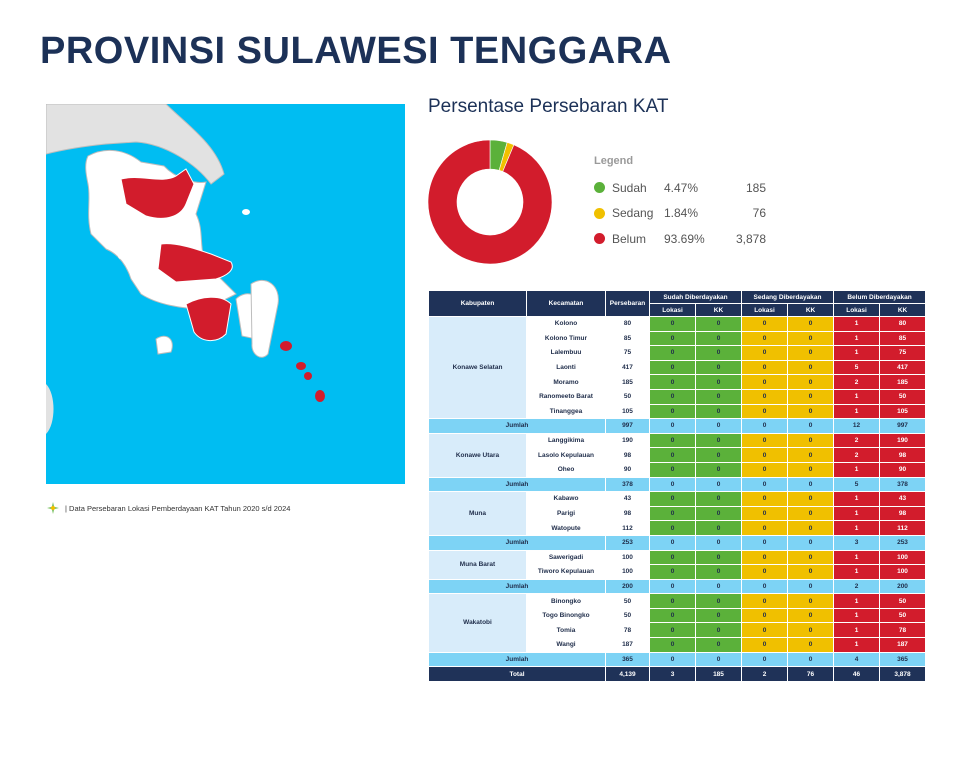 Image resolution: width=960 pixels, height=759 pixels. Describe the element at coordinates (718, 310) in the screenshot. I see `header-sudah-kk: KK` at that location.